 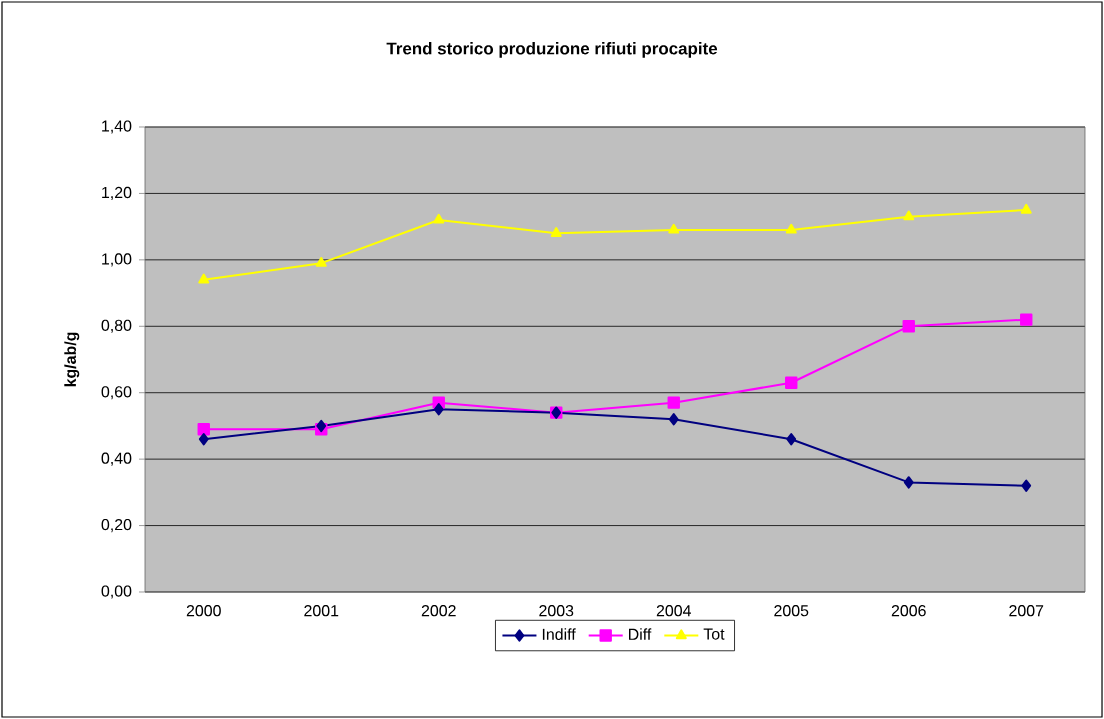 I want to click on legend-label: Tot, so click(x=714, y=634).